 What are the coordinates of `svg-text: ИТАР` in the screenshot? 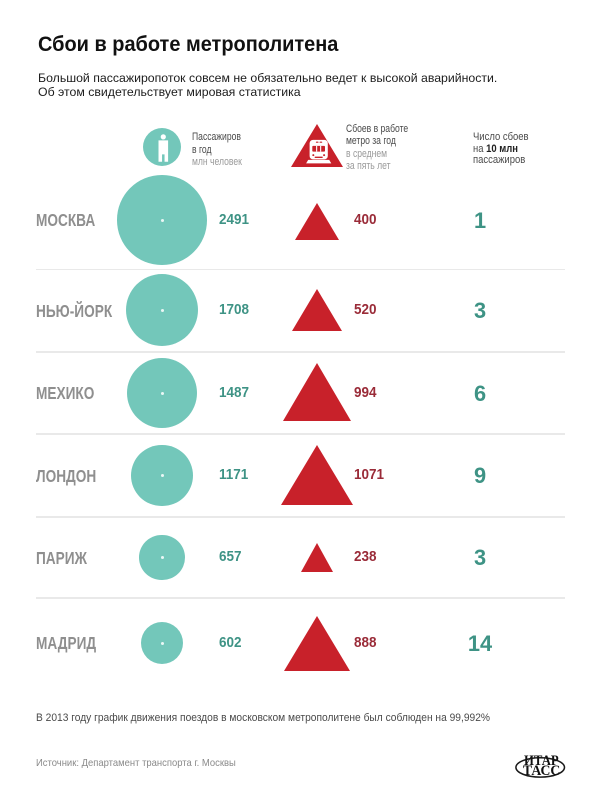 It's located at (541, 761).